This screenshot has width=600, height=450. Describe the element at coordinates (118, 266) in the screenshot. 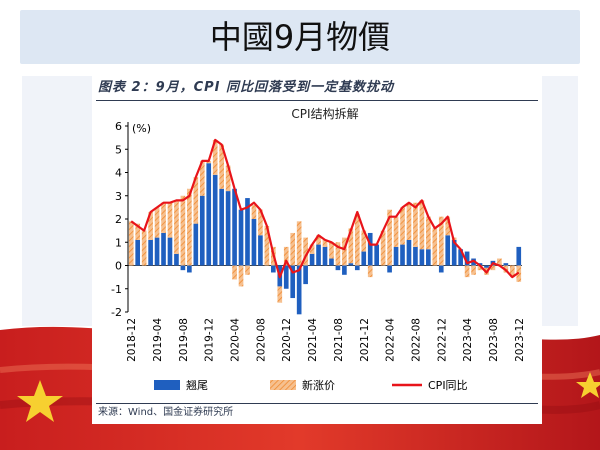

I see `y-tick-label: 0` at that location.